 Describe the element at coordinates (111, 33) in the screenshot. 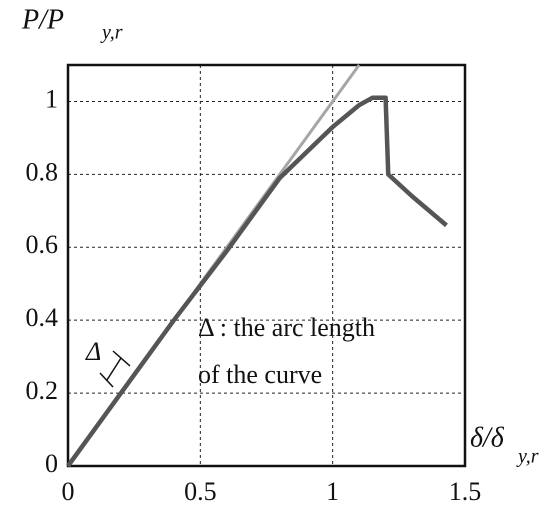

I see `y-axis-label-sub: y,r` at that location.